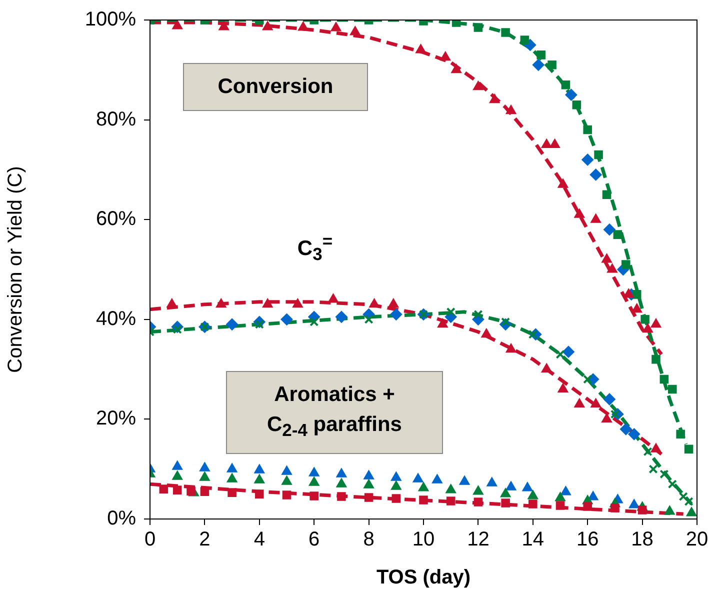  What do you see at coordinates (368, 539) in the screenshot?
I see `x-tick-label: 8` at bounding box center [368, 539].